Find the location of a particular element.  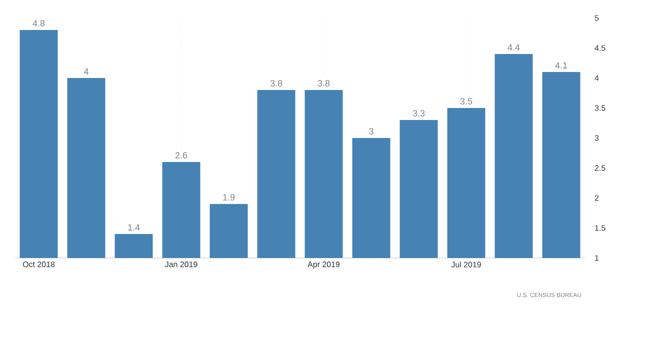

data-label: 4.4 is located at coordinates (514, 47).